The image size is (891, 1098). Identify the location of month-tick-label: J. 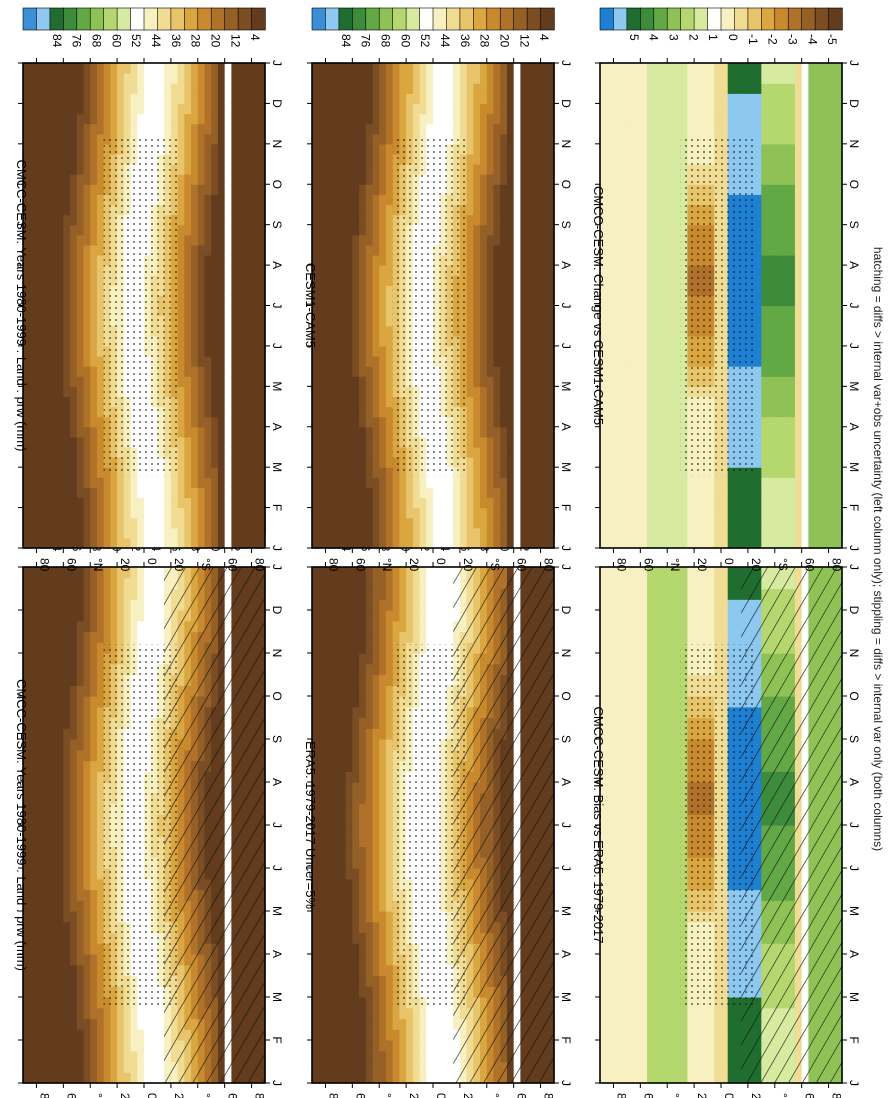
(277, 63).